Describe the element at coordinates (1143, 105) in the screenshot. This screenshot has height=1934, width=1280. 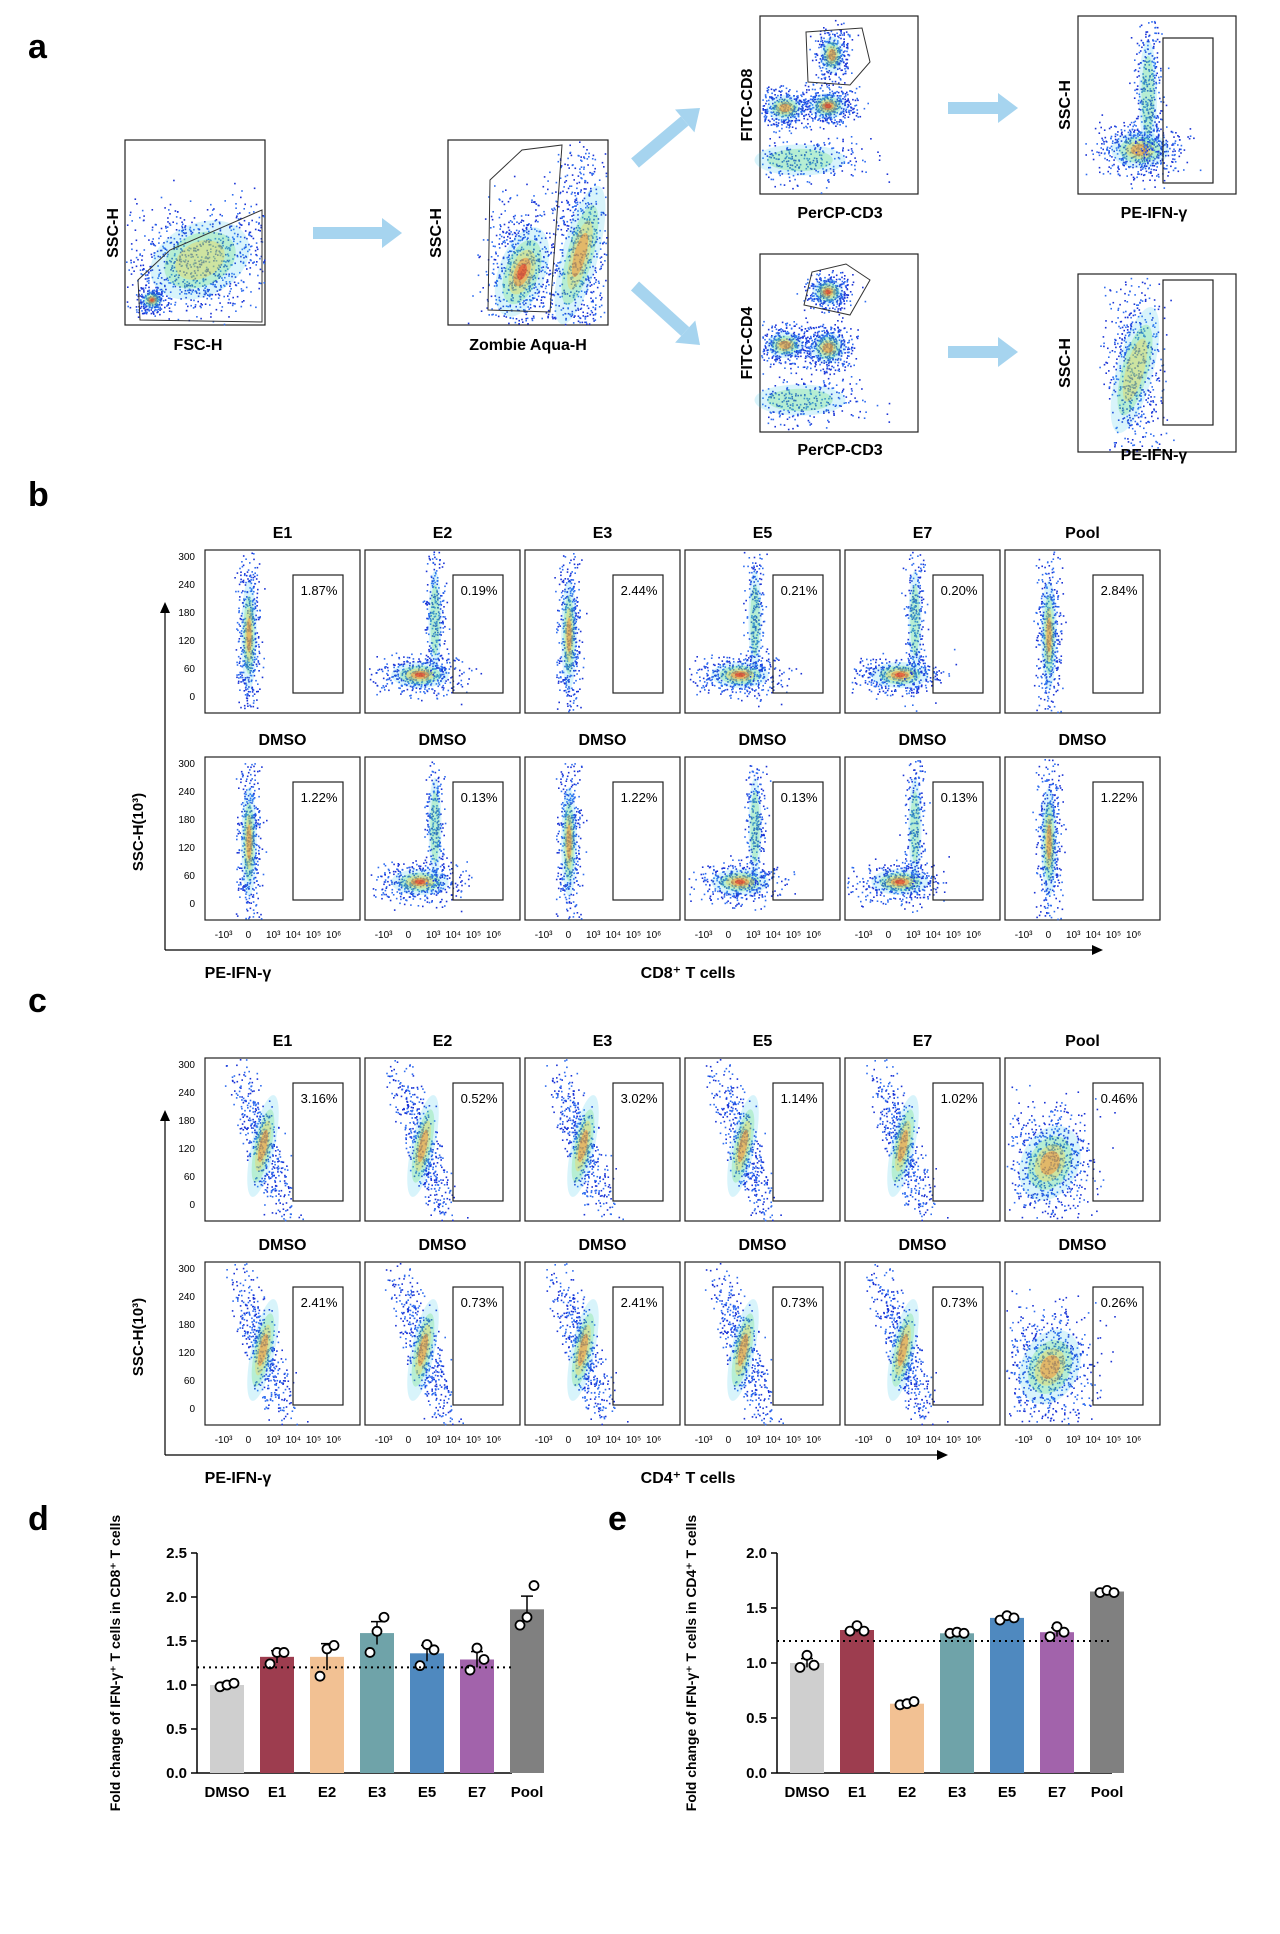
I see `gating-plot-cd8-ifn-dots` at that location.